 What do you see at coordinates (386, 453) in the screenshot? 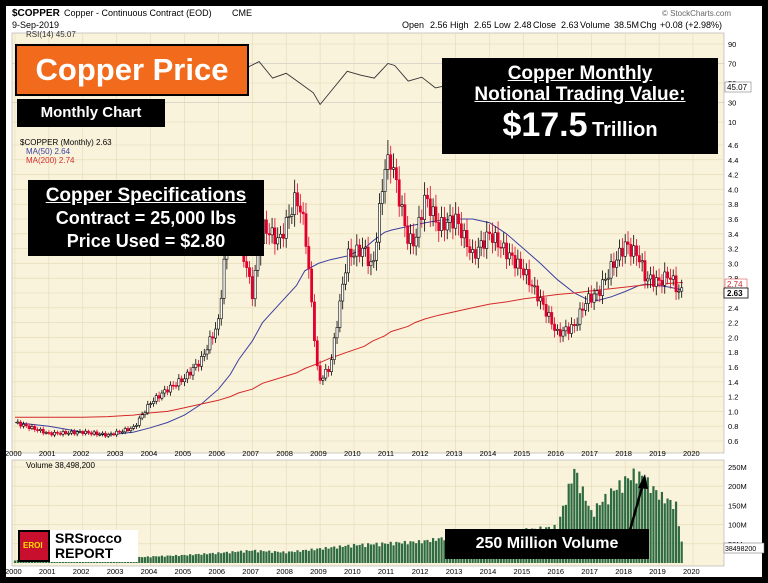
I see `year-label: 2011` at bounding box center [386, 453].